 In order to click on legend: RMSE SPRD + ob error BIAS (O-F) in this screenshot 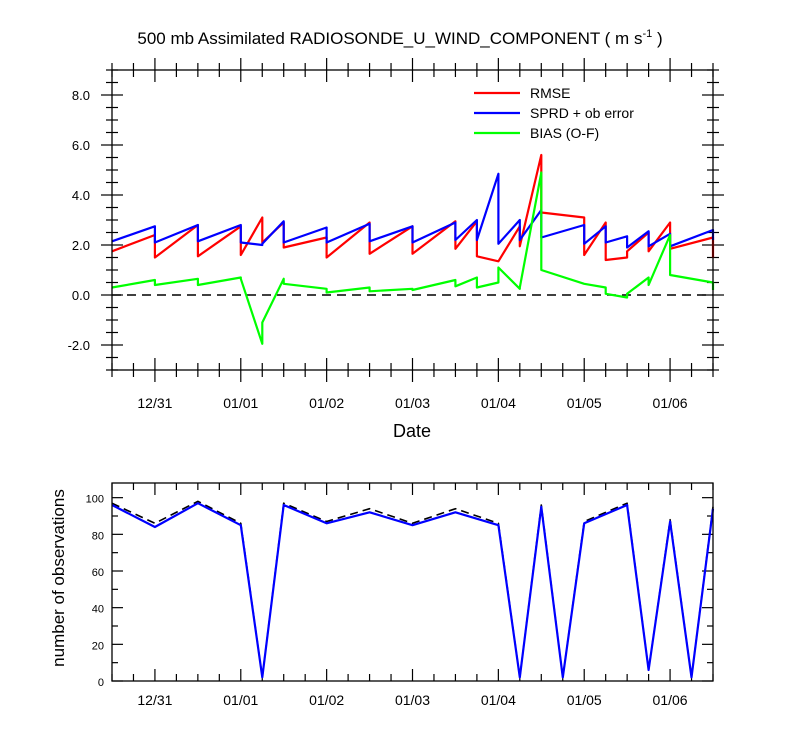, I will do `click(554, 113)`.